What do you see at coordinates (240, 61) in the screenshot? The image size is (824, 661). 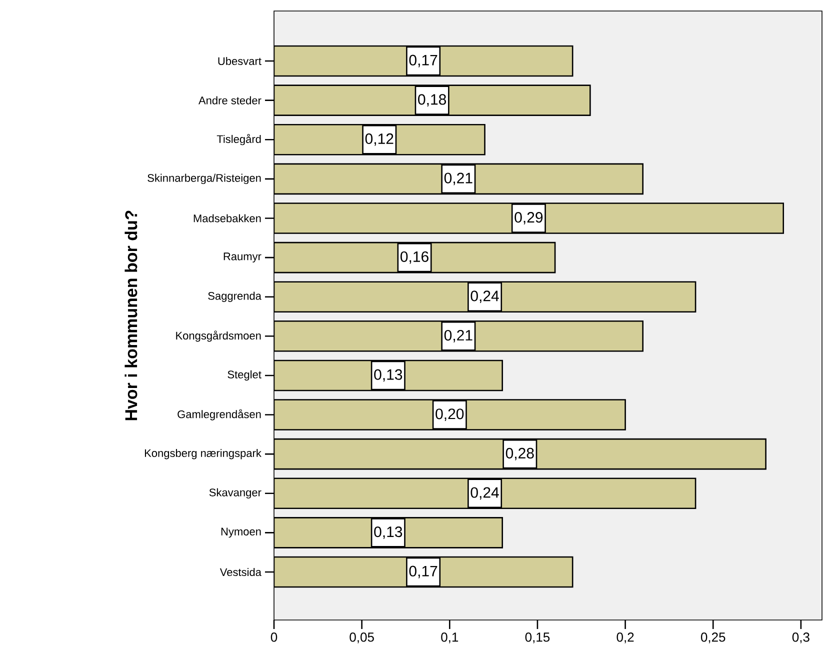 I see `y-tick-label: Ubesvart` at bounding box center [240, 61].